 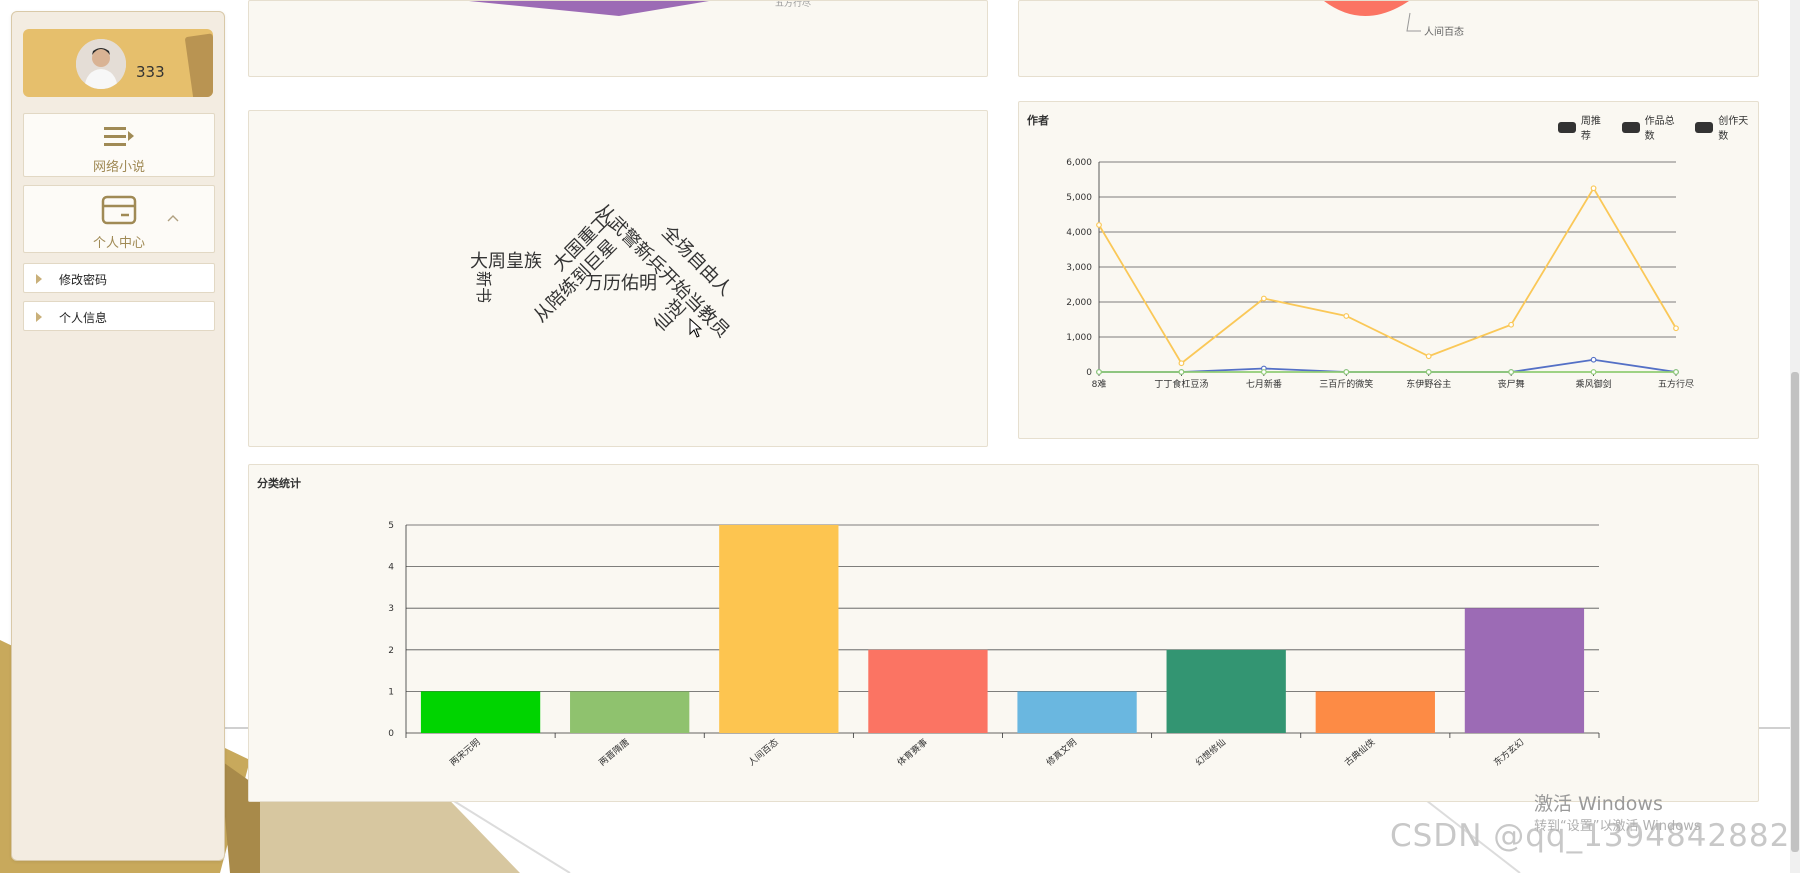 I want to click on submenu-change-password: 修改密码, so click(x=119, y=278).